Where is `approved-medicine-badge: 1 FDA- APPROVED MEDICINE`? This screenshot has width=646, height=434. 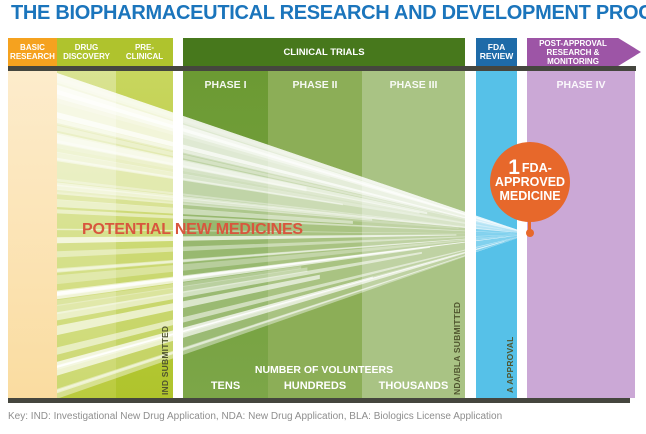 approved-medicine-badge: 1 FDA- APPROVED MEDICINE is located at coordinates (530, 182).